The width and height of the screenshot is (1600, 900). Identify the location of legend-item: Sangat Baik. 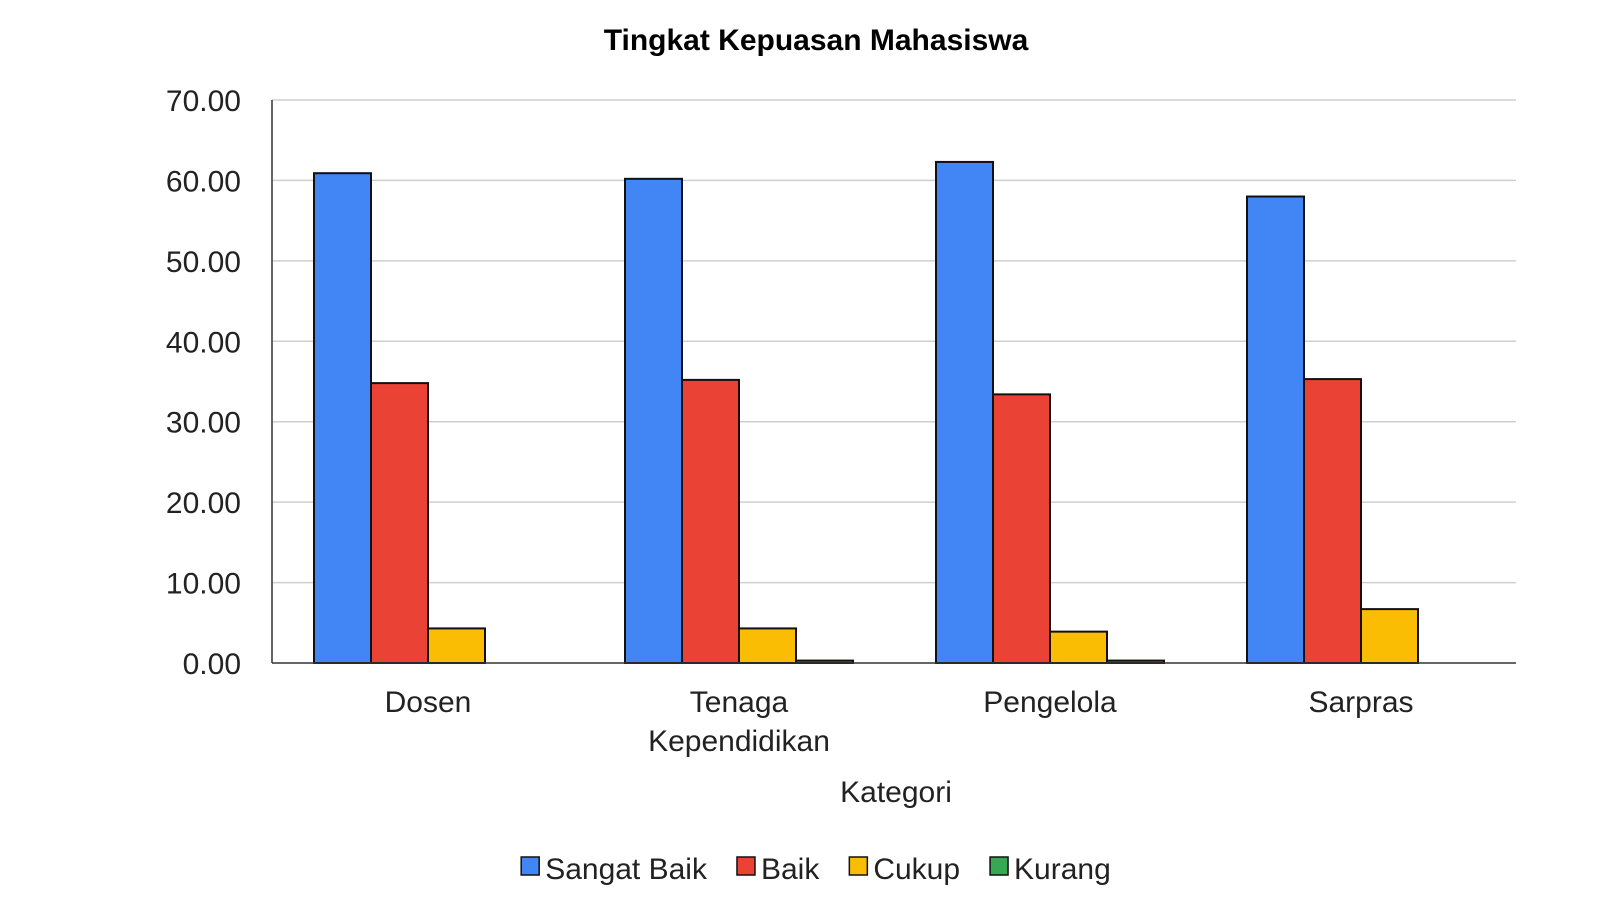
(614, 869).